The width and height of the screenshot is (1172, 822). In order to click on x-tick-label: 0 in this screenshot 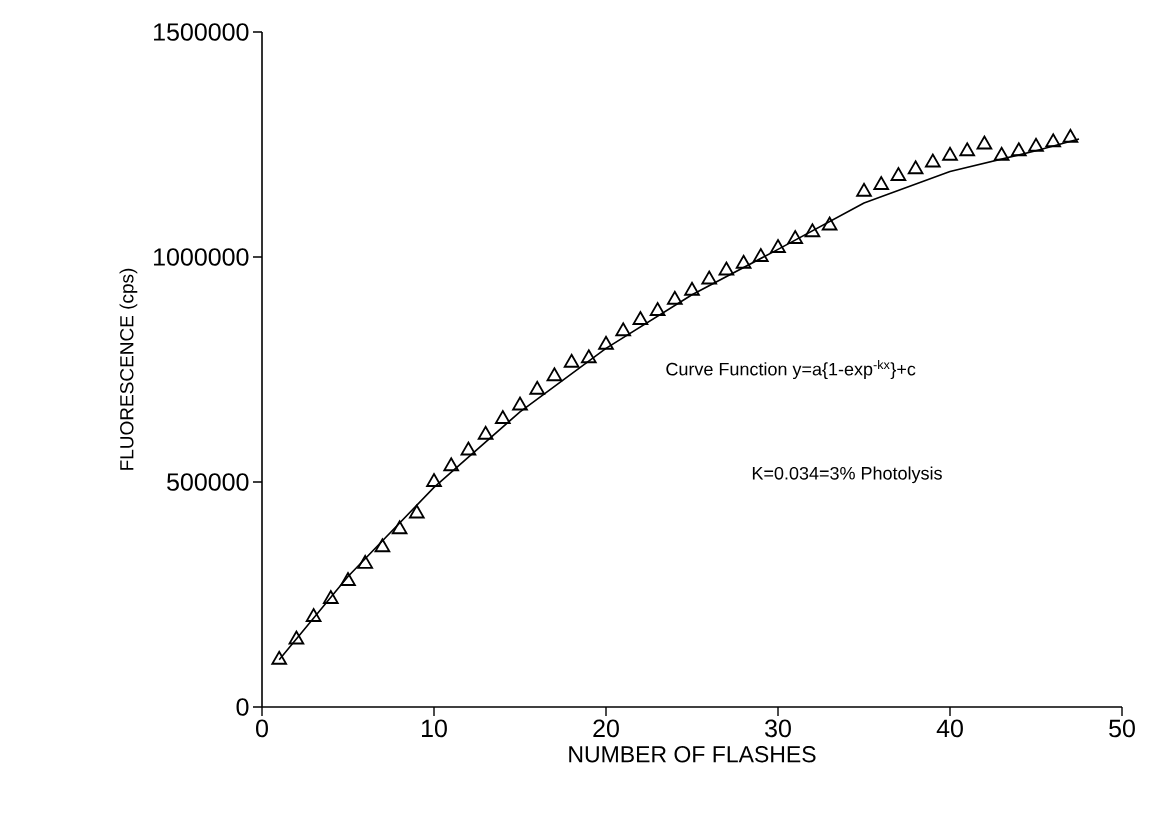, I will do `click(262, 728)`.